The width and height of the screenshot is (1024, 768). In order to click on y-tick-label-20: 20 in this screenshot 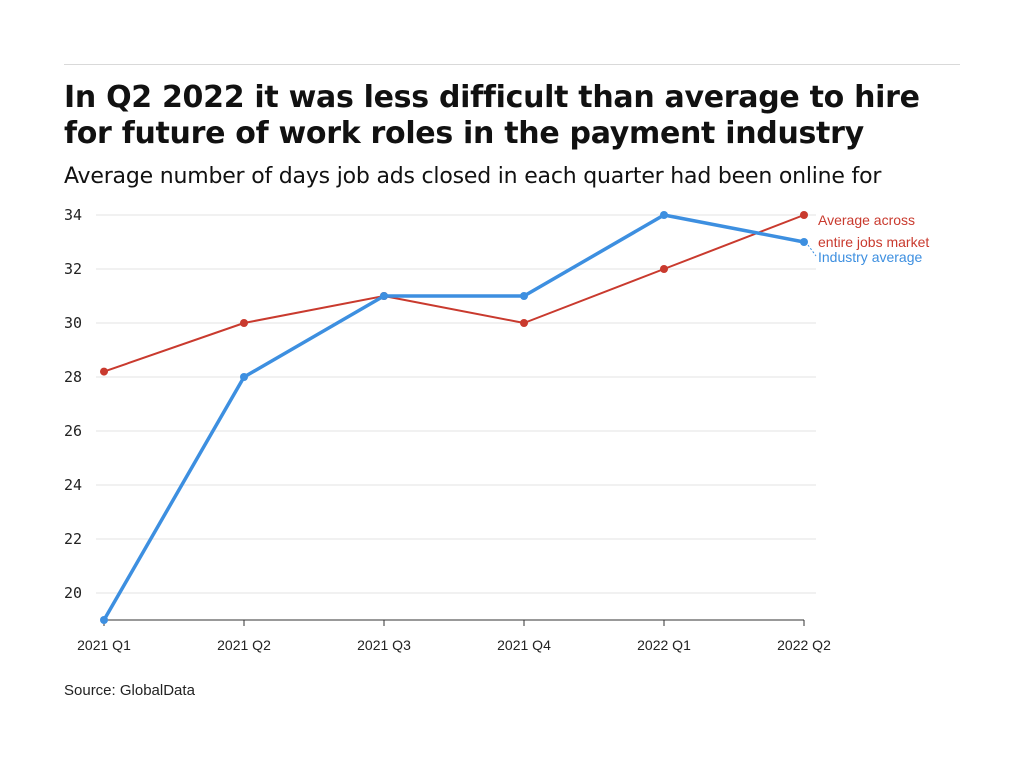, I will do `click(73, 593)`.